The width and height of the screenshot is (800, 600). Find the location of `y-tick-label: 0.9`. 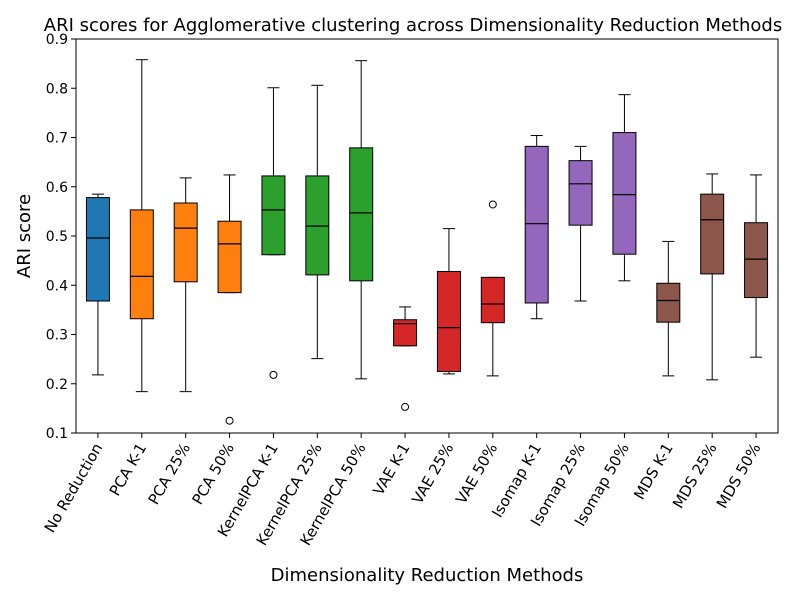

y-tick-label: 0.9 is located at coordinates (57, 40).